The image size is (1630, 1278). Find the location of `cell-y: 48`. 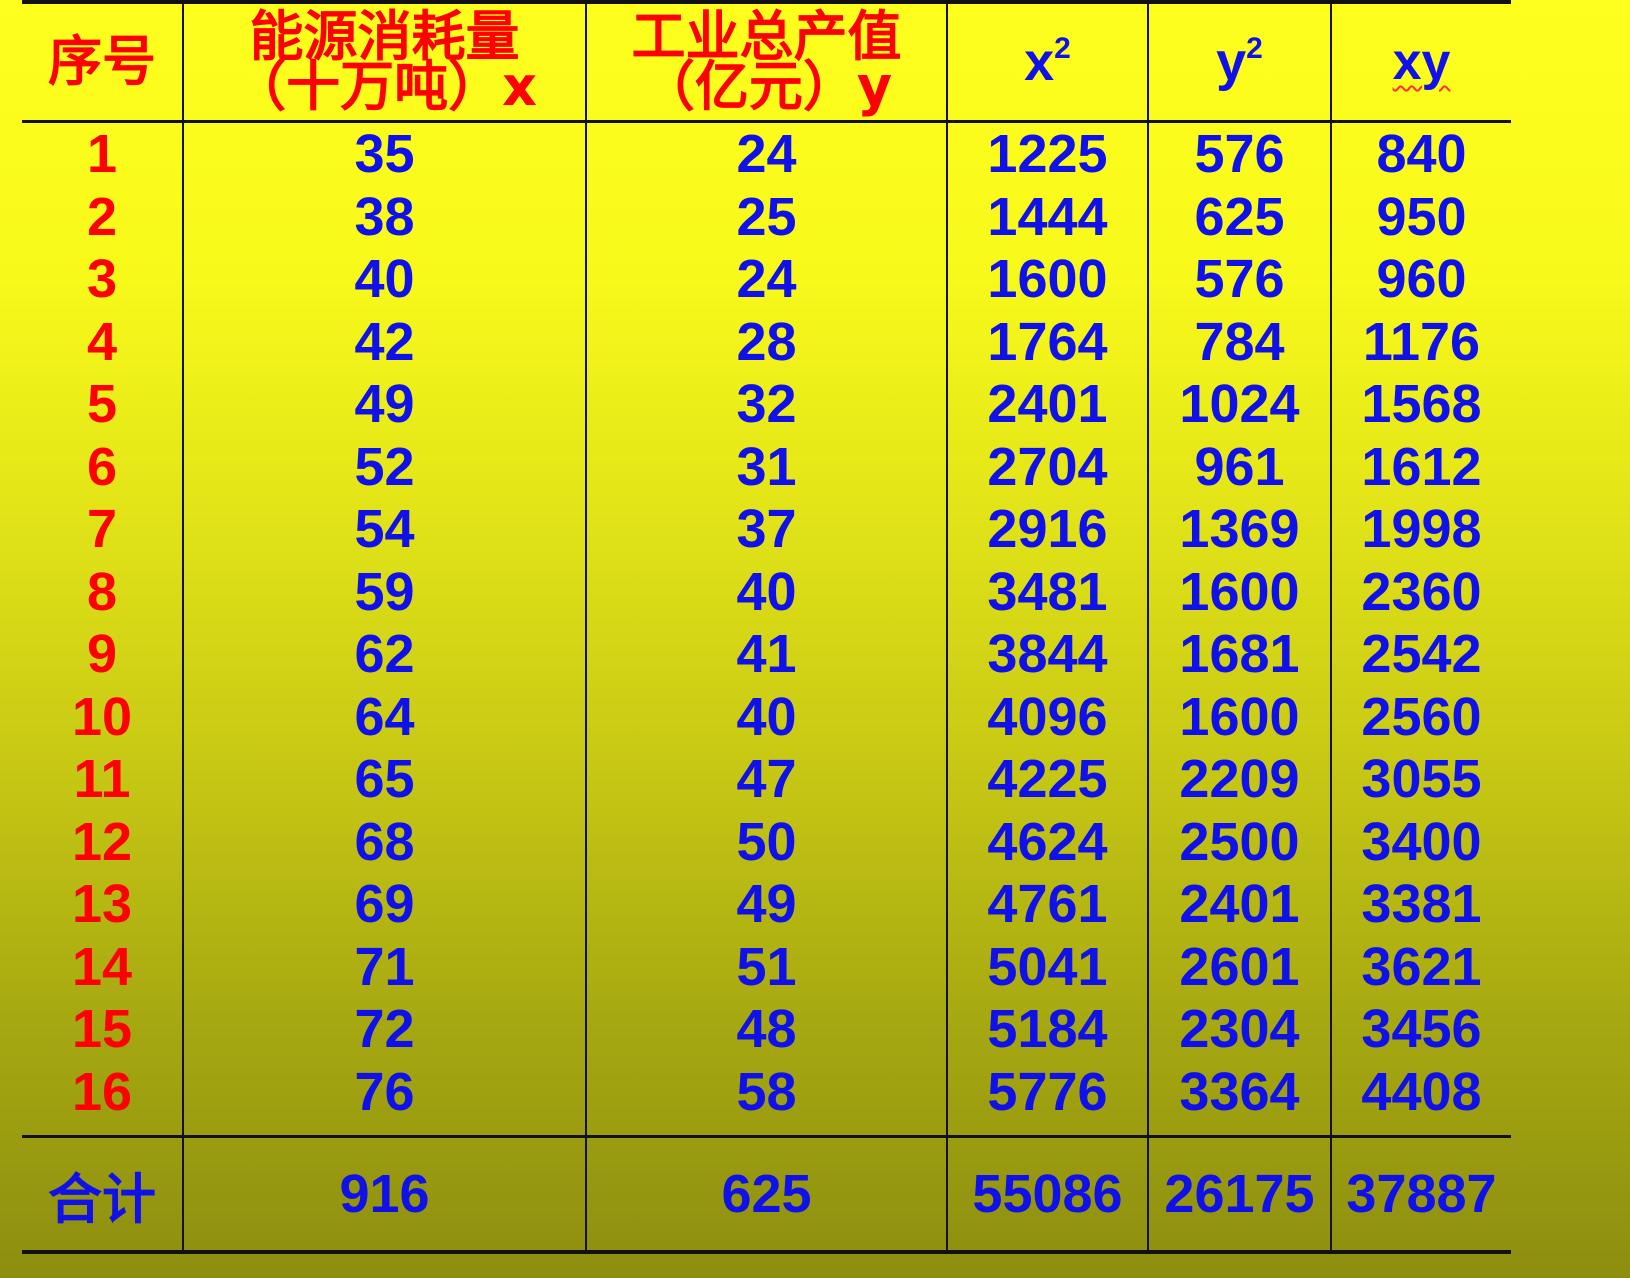

cell-y: 48 is located at coordinates (766, 1029).